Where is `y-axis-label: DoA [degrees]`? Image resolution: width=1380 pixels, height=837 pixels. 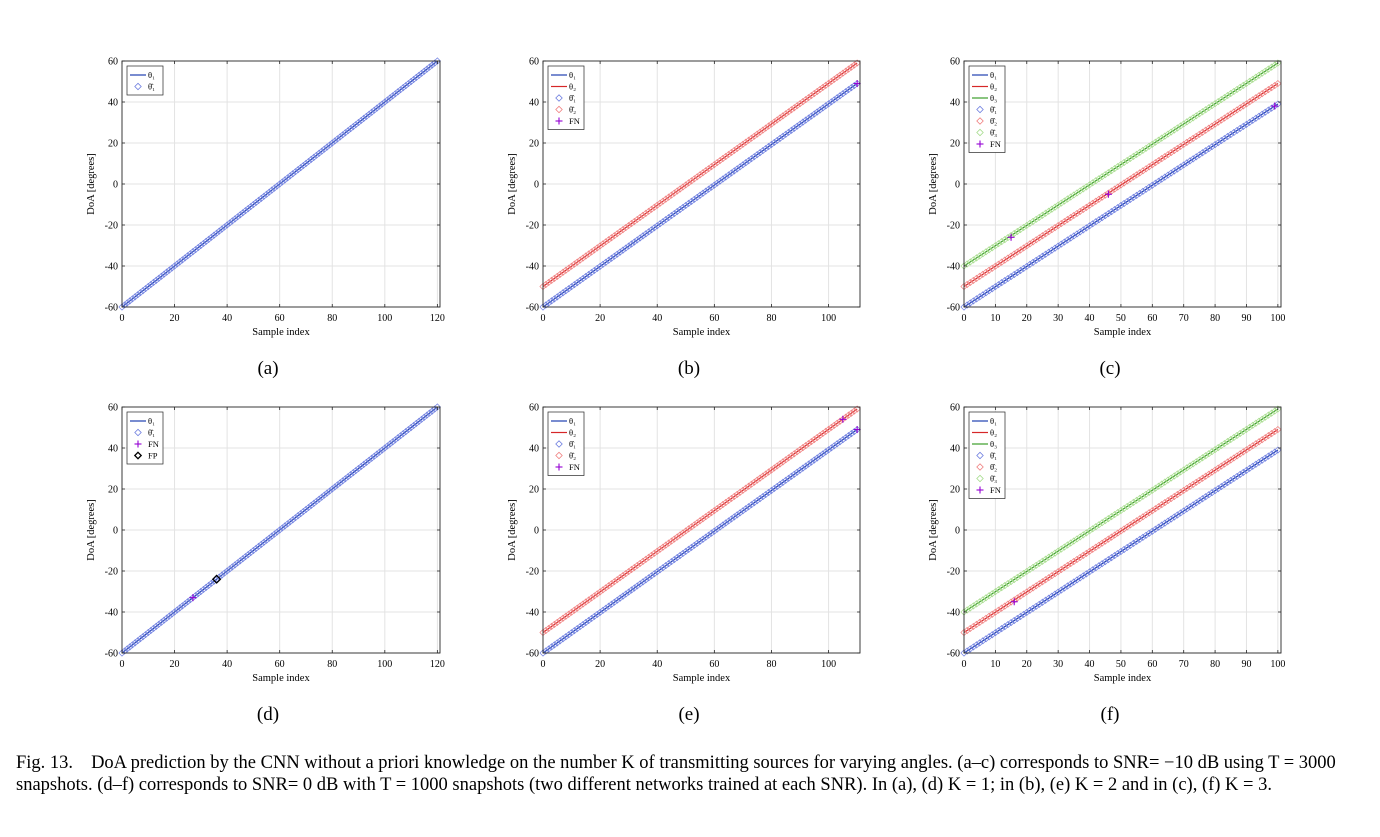
y-axis-label: DoA [degrees] is located at coordinates (91, 530).